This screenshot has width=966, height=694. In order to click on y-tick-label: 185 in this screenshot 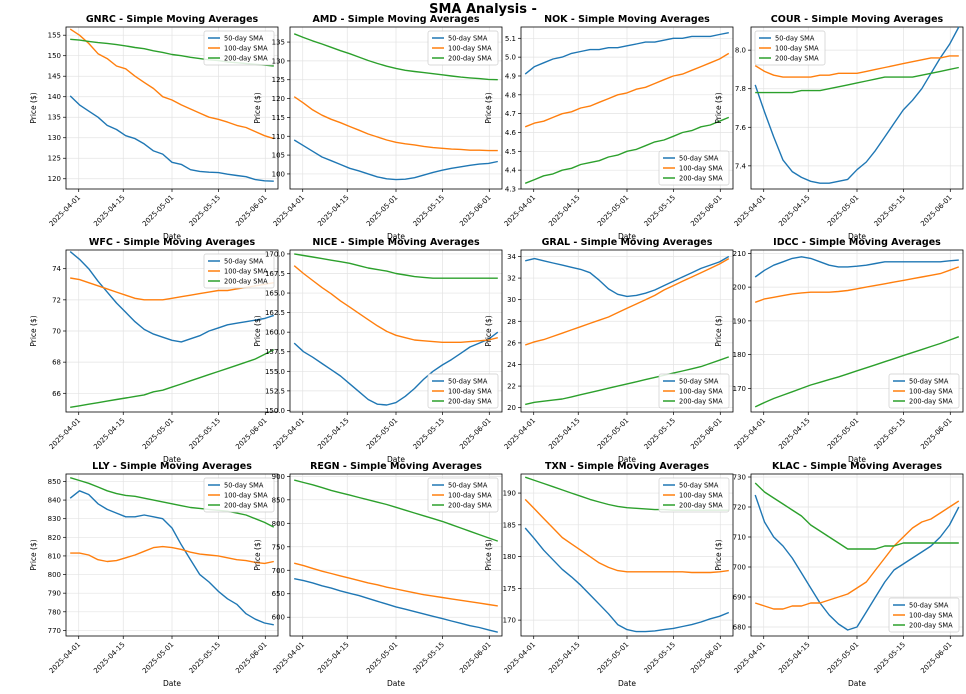, I will do `click(509, 525)`.